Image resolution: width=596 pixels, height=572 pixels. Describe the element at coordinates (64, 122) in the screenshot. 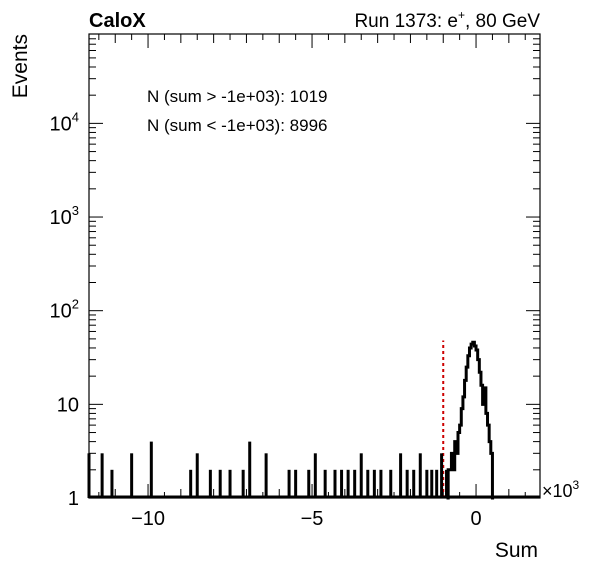

I see `y-tick-label: 10⁴` at that location.